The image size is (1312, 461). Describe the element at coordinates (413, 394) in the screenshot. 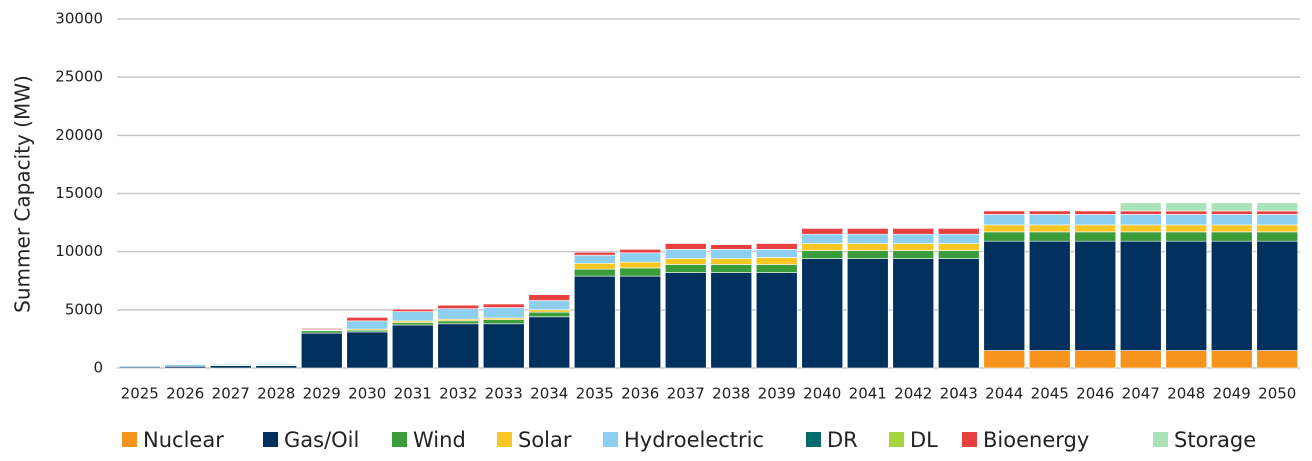

I see `x-tick-label: 2031` at that location.